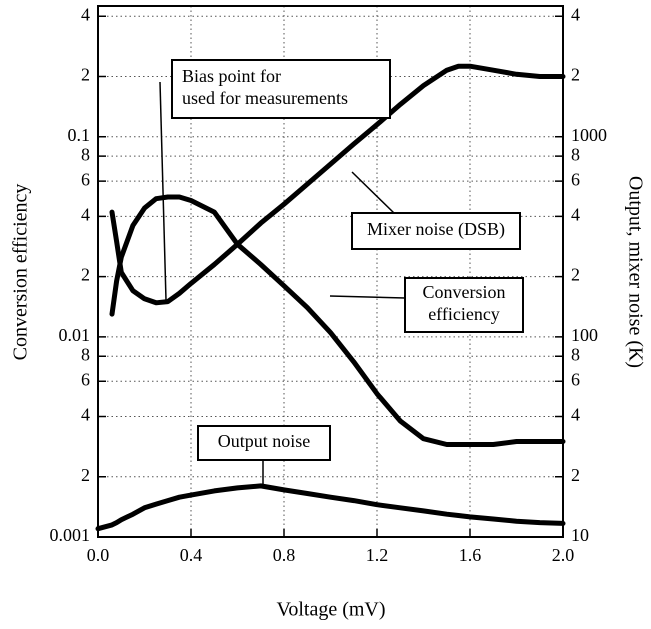  Describe the element at coordinates (79, 135) in the screenshot. I see `y-tick-label: 0.1` at that location.